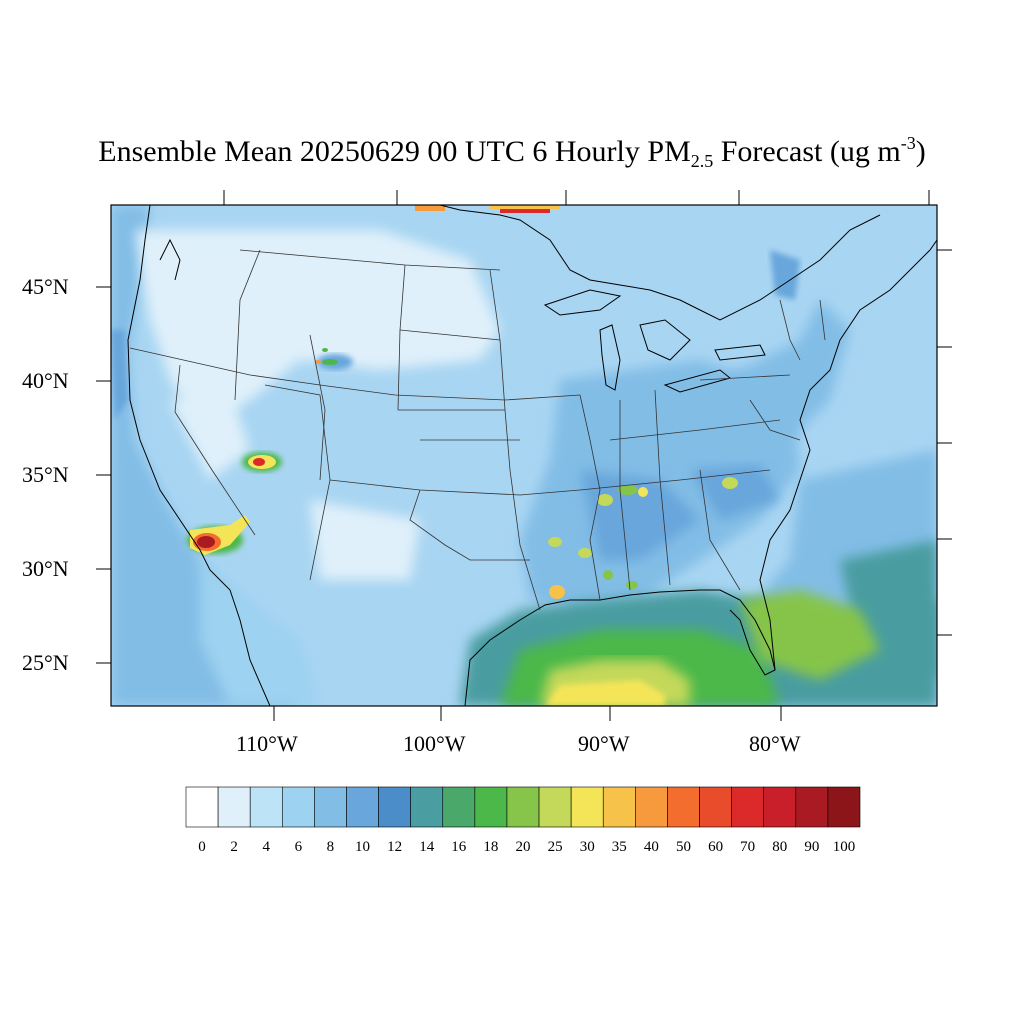  Describe the element at coordinates (807, 151) in the screenshot. I see `title-mid: Forecast (ug m` at that location.